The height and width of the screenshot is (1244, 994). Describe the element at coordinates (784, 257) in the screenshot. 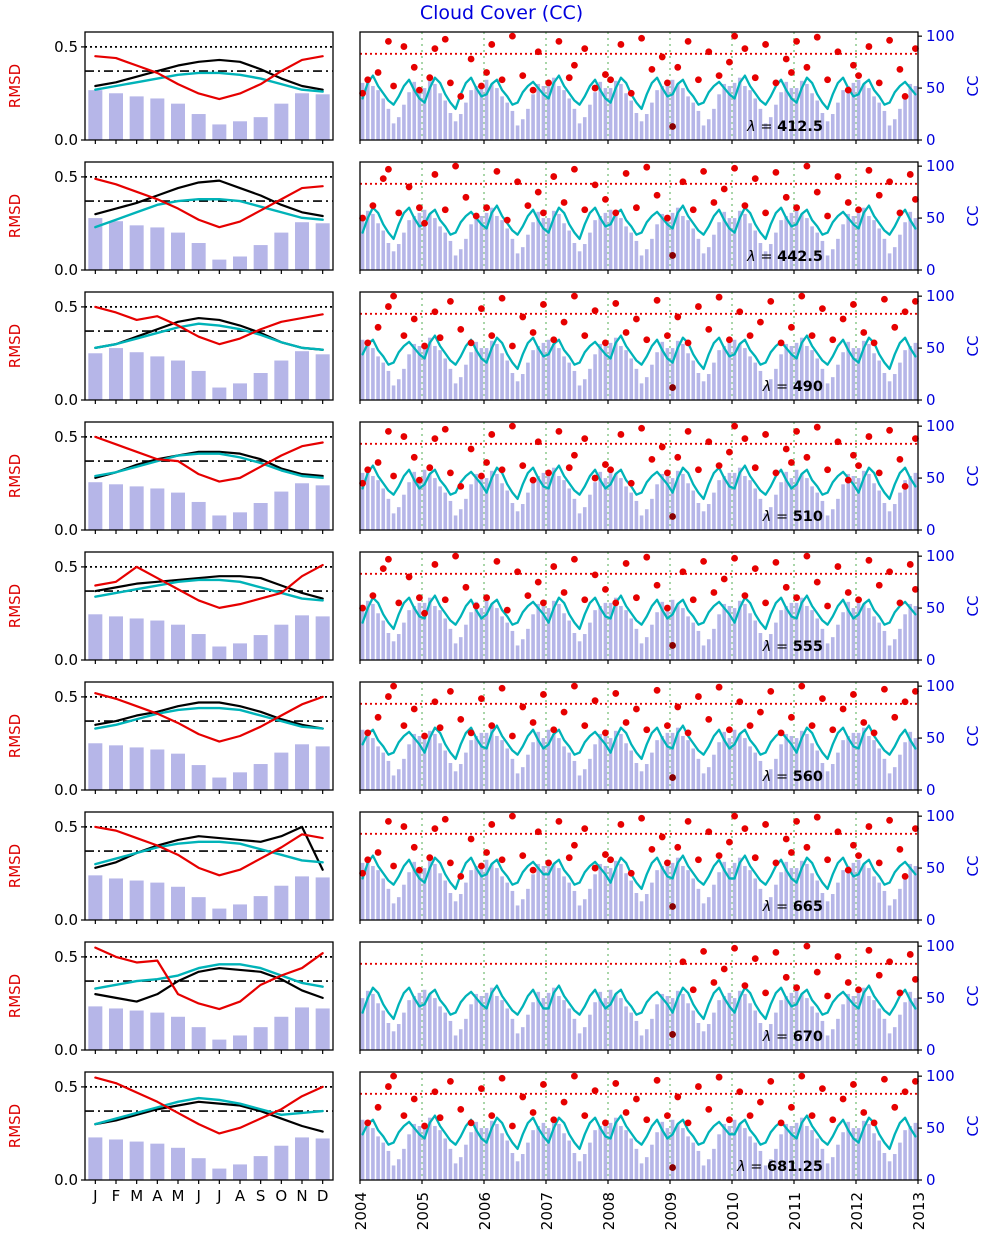

I see `lambda-label: λ = 442.5` at that location.